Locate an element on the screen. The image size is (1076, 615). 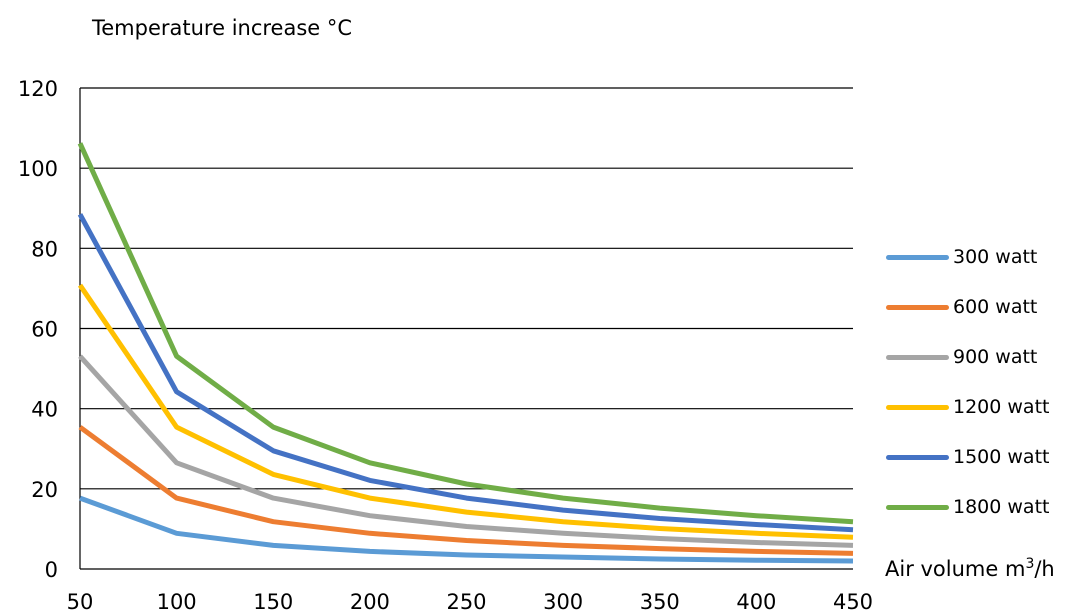
legend-label: 1200 watt is located at coordinates (1001, 407).